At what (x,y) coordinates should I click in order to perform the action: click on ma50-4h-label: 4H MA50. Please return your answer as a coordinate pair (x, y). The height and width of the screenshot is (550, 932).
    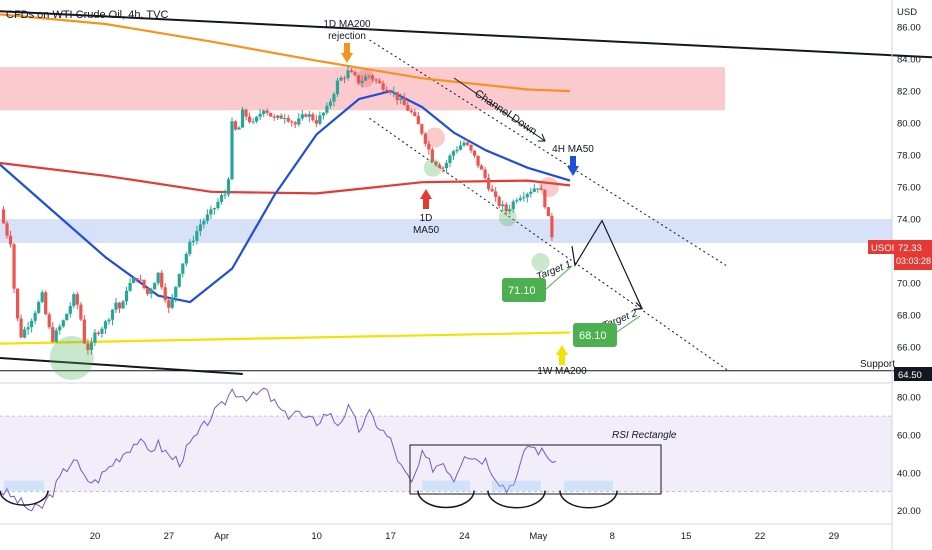
    Looking at the image, I should click on (573, 149).